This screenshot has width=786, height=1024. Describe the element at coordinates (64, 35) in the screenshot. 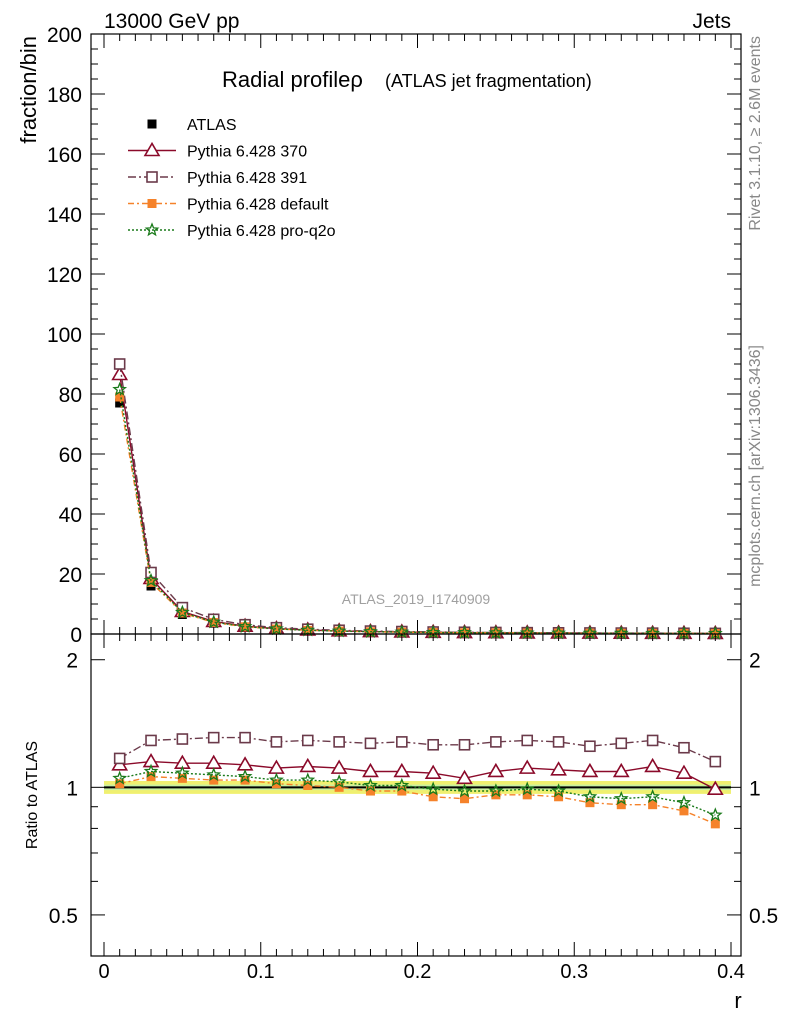

I see `main-y-tick-label: 200` at that location.